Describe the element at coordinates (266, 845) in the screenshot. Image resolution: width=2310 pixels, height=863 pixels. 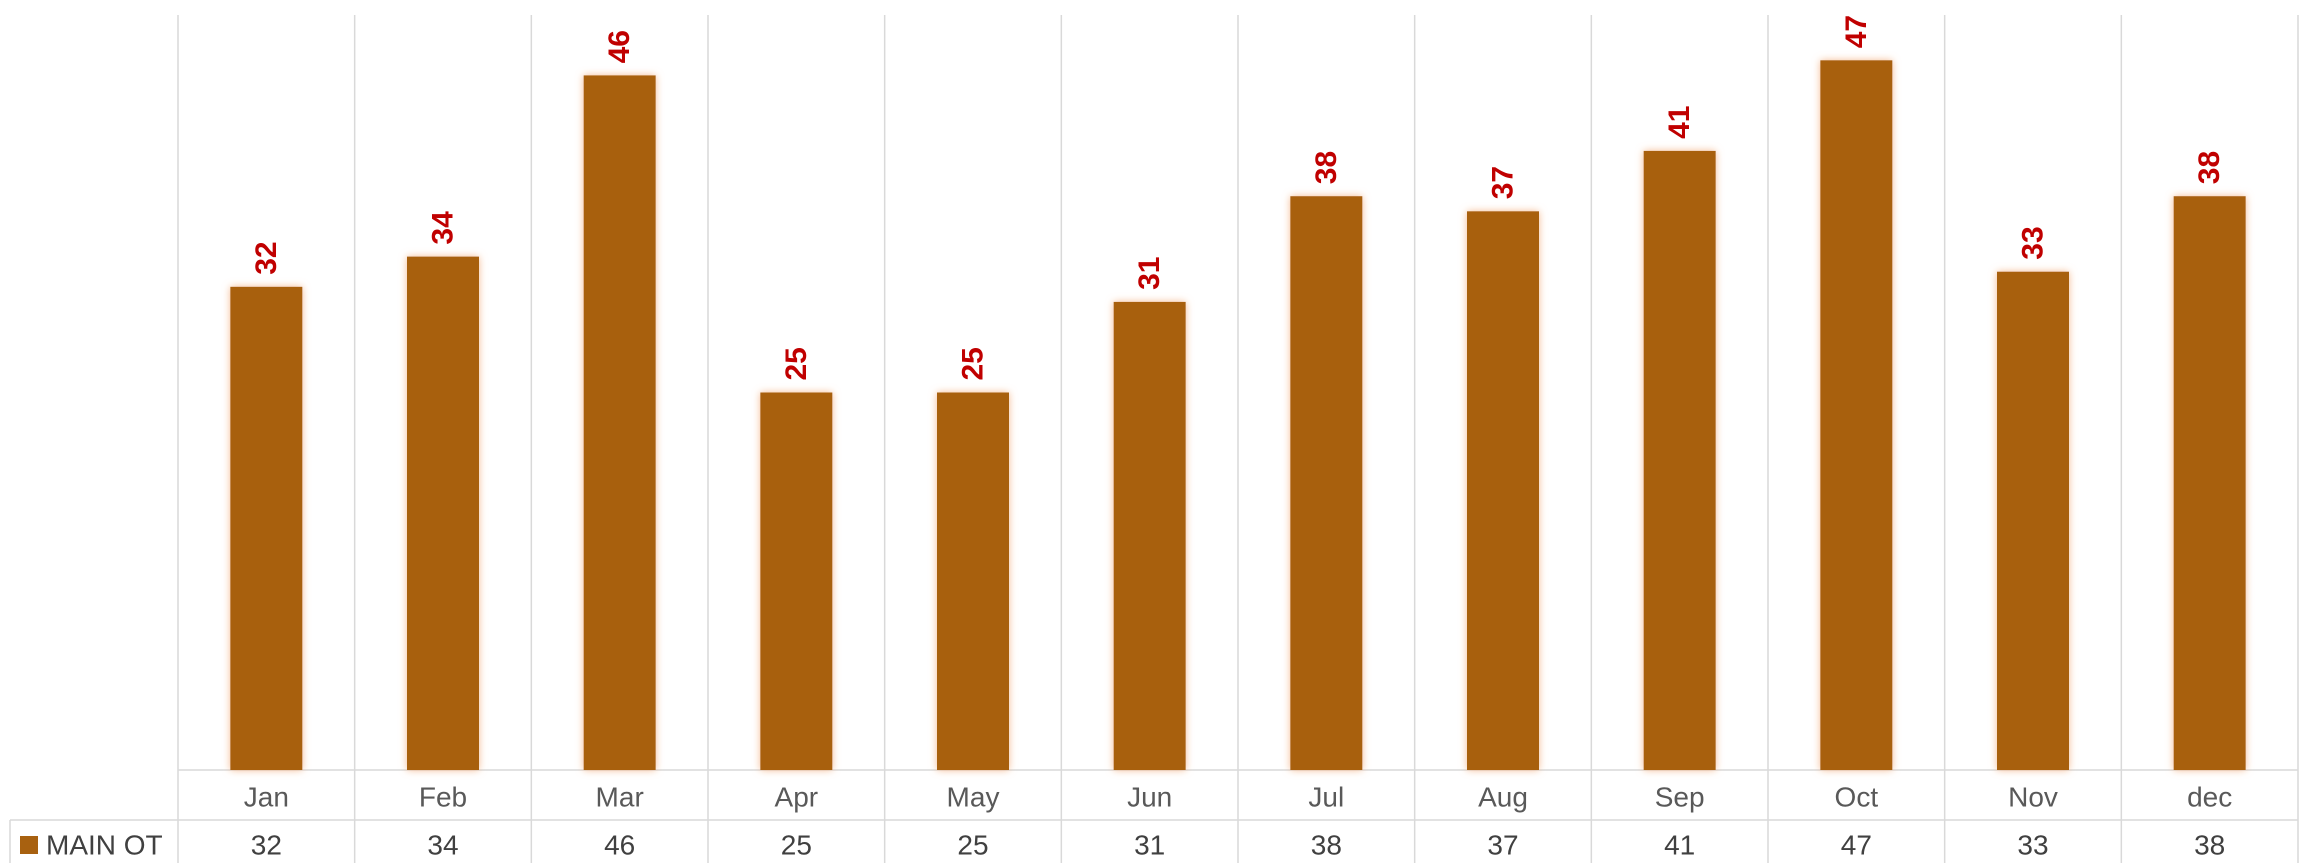
I see `table-value-jan: 32` at that location.